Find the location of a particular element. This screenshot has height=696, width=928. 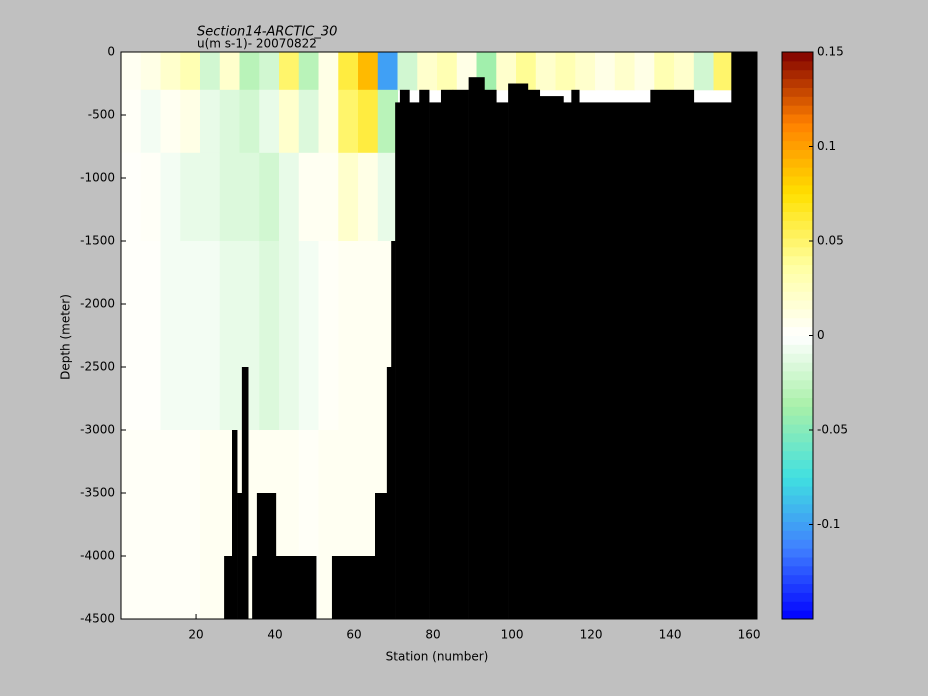

y-tick-label: -2000 is located at coordinates (97, 304).